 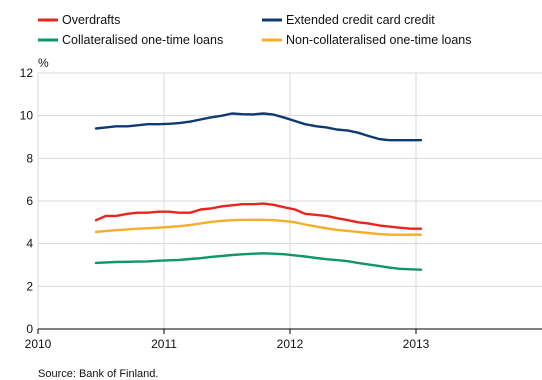 What do you see at coordinates (43, 63) in the screenshot?
I see `y-axis-unit-label: %` at bounding box center [43, 63].